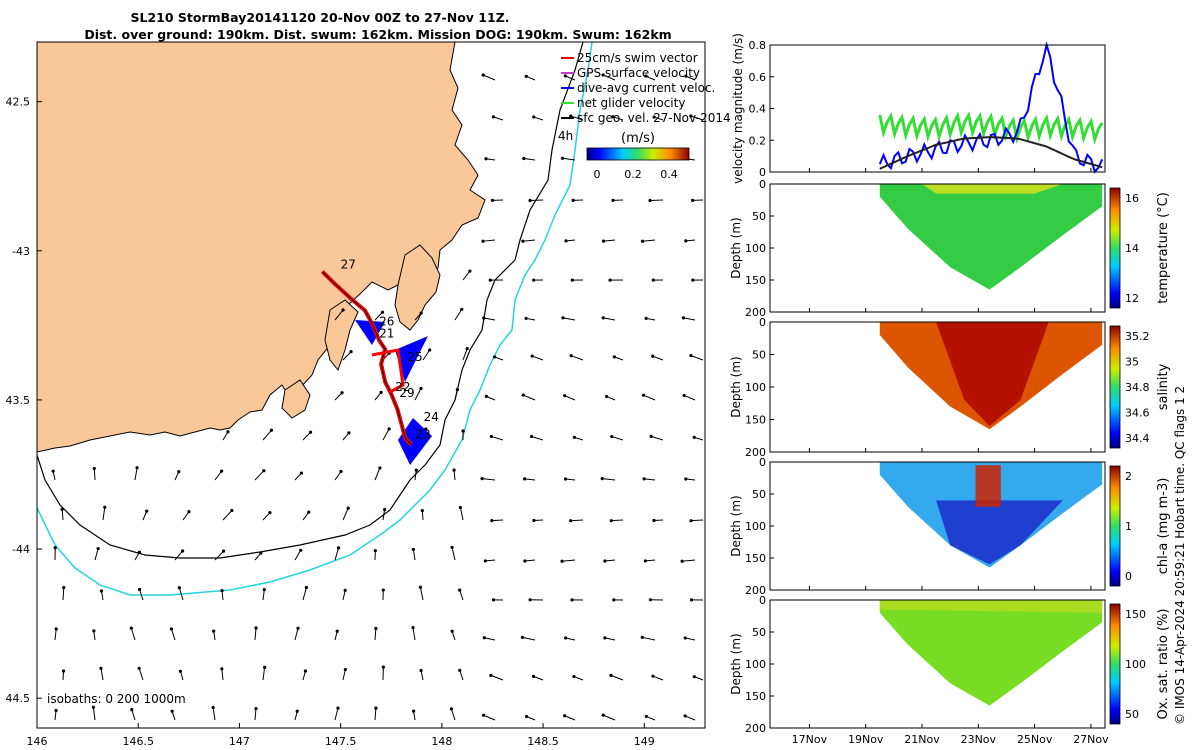 This screenshot has width=1200, height=750. Describe the element at coordinates (1163, 248) in the screenshot. I see `colorbar-label: temperature (°C)` at that location.